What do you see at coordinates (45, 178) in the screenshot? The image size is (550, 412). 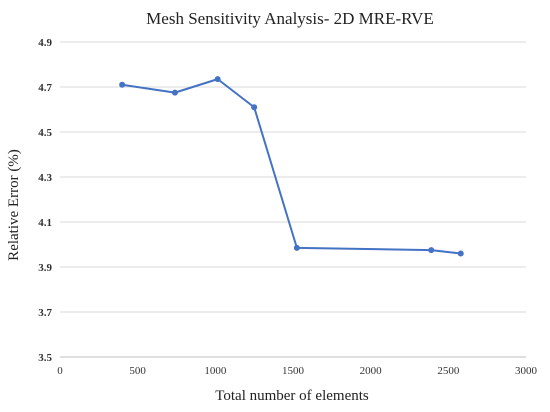 I see `y-tick-label: 4.3` at bounding box center [45, 178].